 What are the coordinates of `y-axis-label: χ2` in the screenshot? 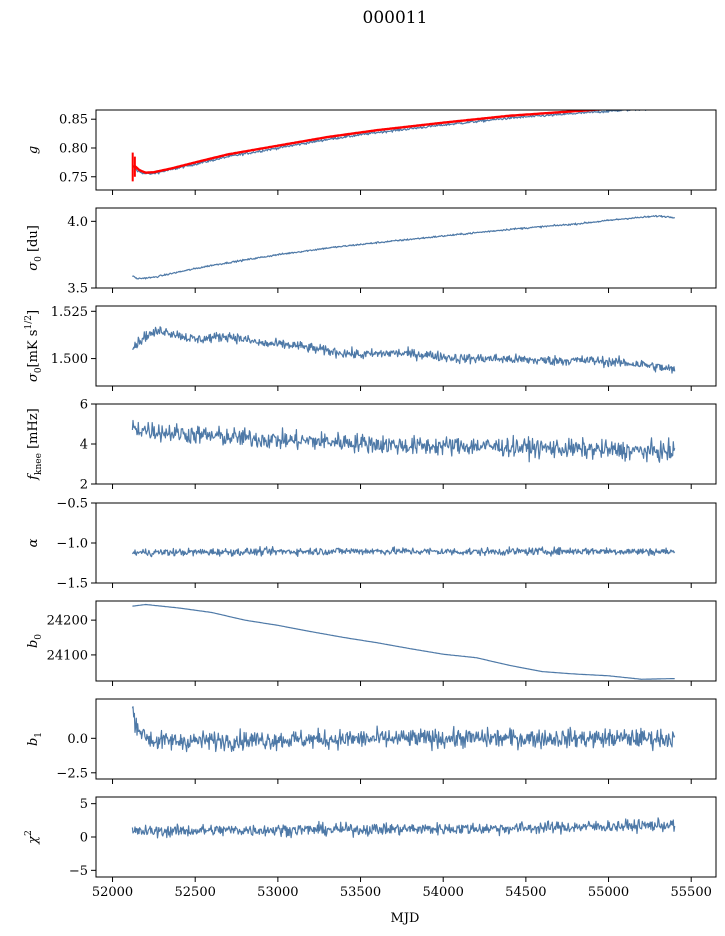 It's located at (32, 837).